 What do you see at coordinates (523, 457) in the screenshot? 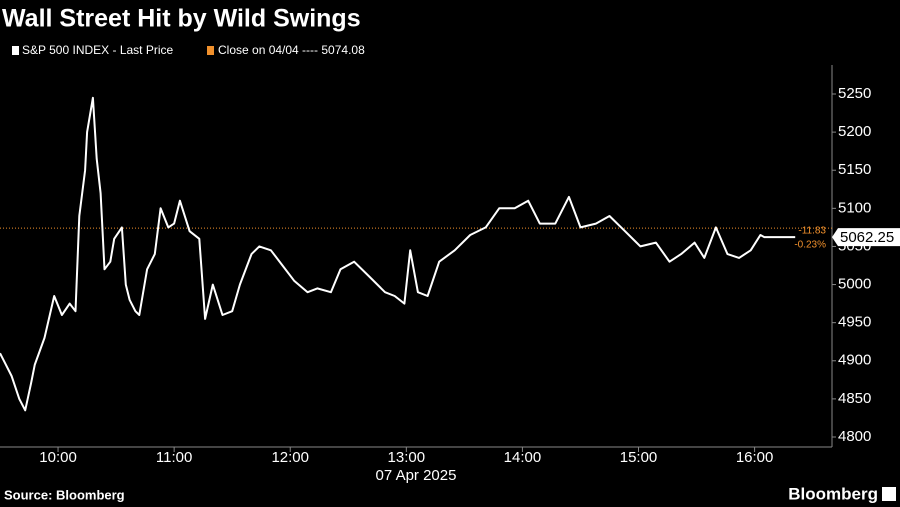
I see `x-tick-label: 14:00` at bounding box center [523, 457].